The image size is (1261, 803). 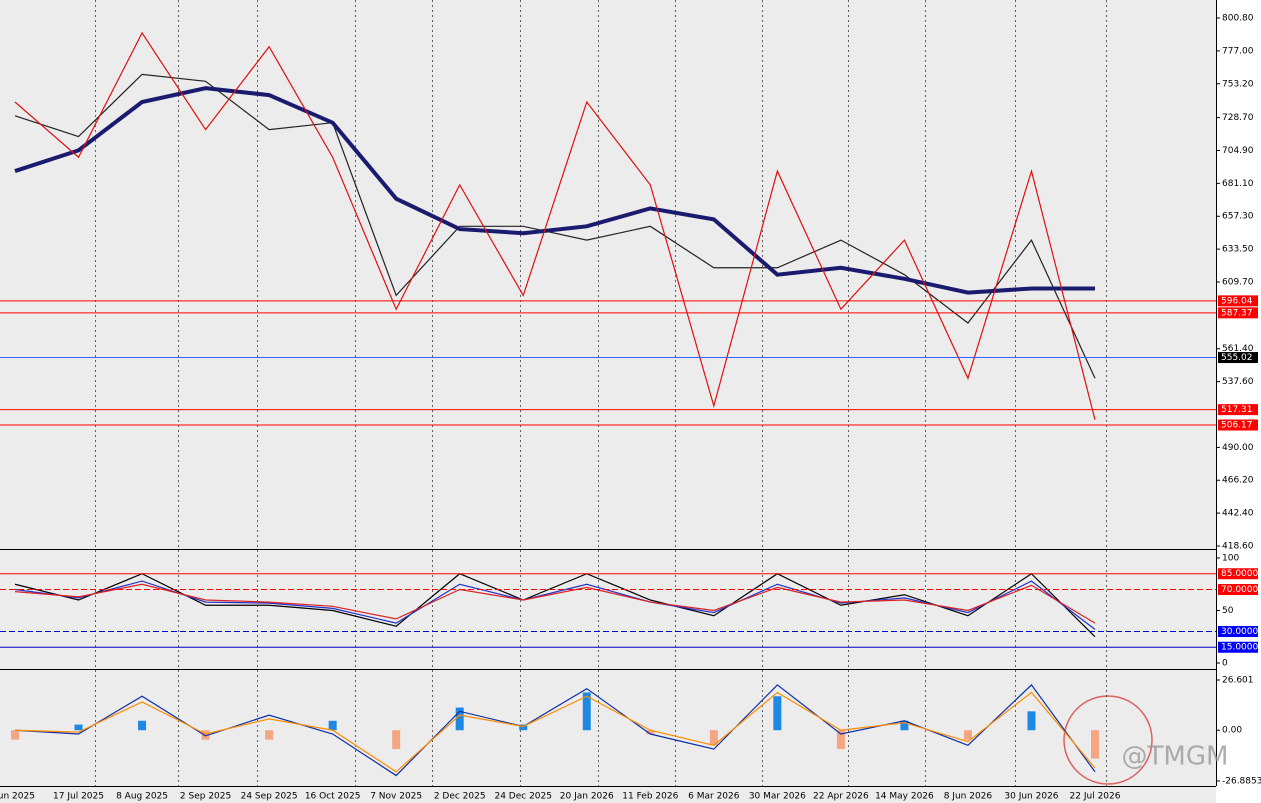 I want to click on y-tick-label: 561.40, so click(x=1238, y=349).